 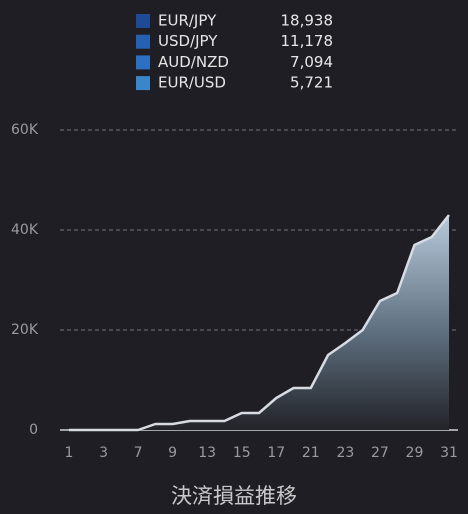 I want to click on legend-label: EUR/USD, so click(x=192, y=83).